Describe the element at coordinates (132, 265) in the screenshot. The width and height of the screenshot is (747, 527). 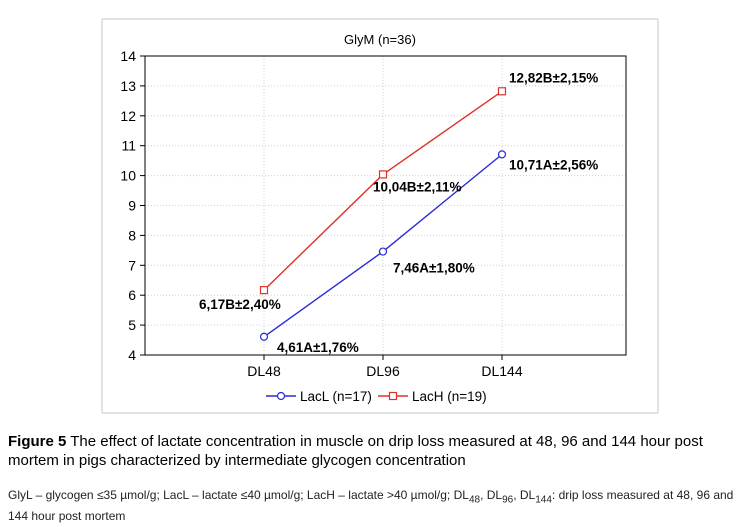
I see `y-tick-label: 7` at that location.